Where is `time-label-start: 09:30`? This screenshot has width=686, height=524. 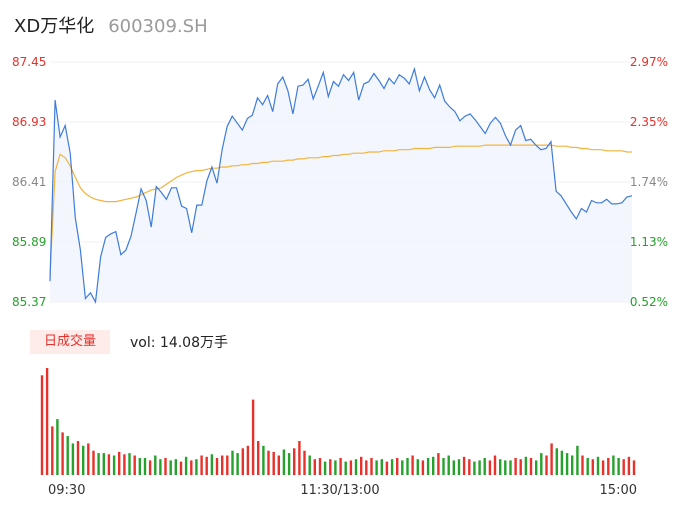 time-label-start: 09:30 is located at coordinates (66, 490).